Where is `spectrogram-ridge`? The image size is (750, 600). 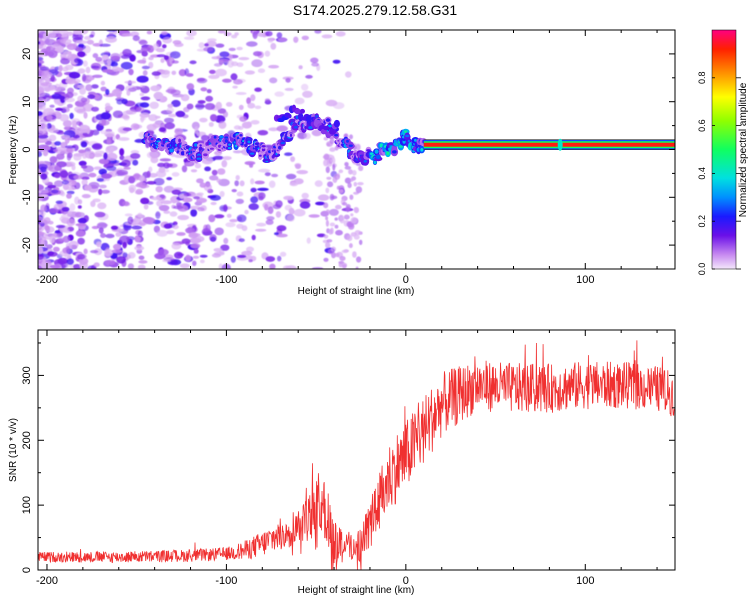
spectrogram-ridge is located at coordinates (408, 135).